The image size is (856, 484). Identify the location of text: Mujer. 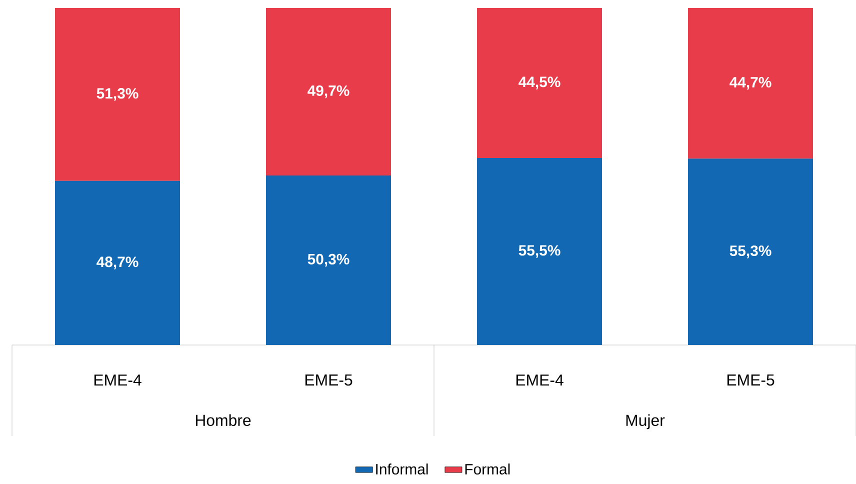
(645, 422).